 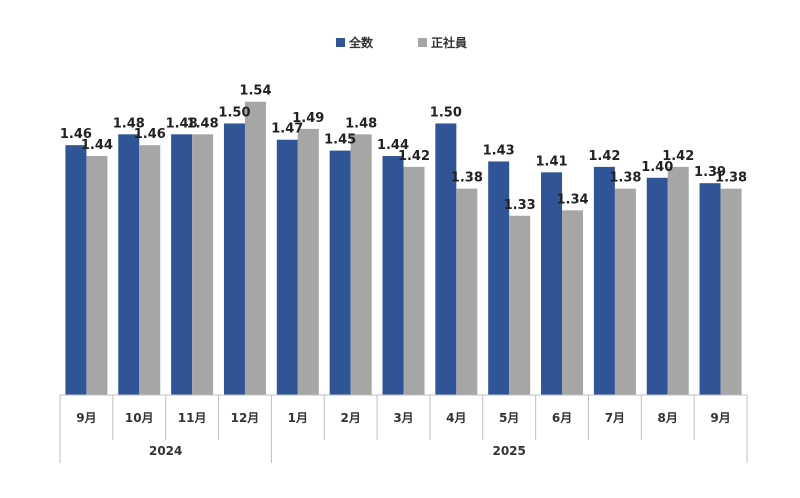 I want to click on x-tick-label: 6月, so click(x=562, y=418).